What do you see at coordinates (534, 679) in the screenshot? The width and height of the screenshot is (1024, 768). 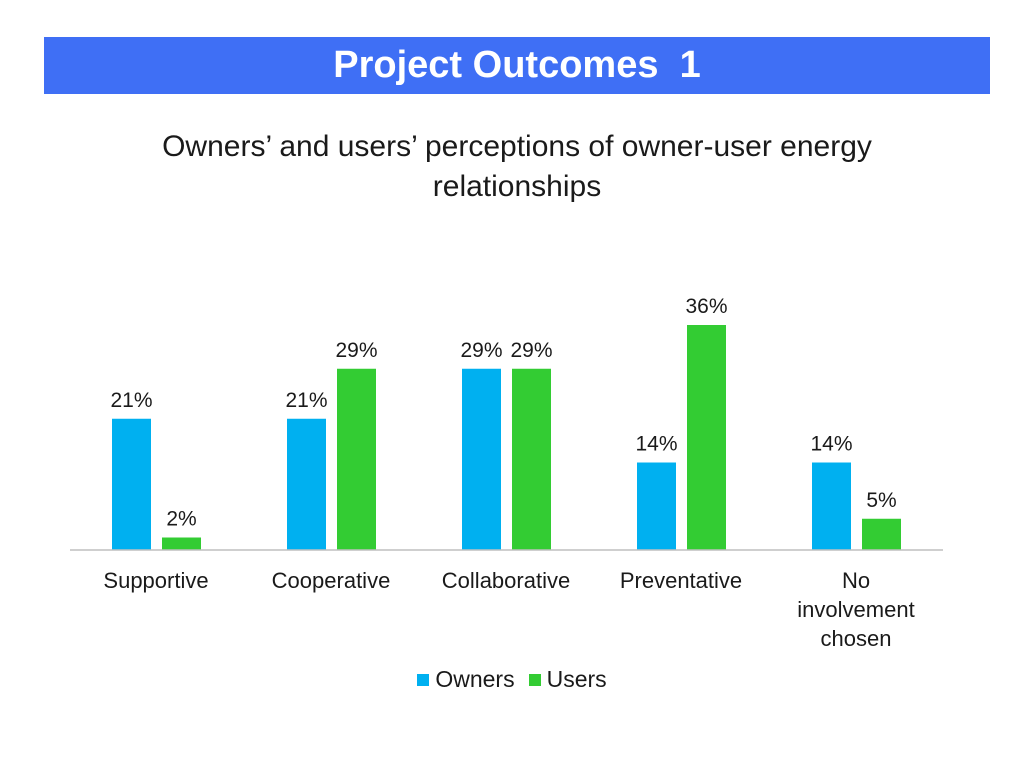 I see `legend-swatch-users` at bounding box center [534, 679].